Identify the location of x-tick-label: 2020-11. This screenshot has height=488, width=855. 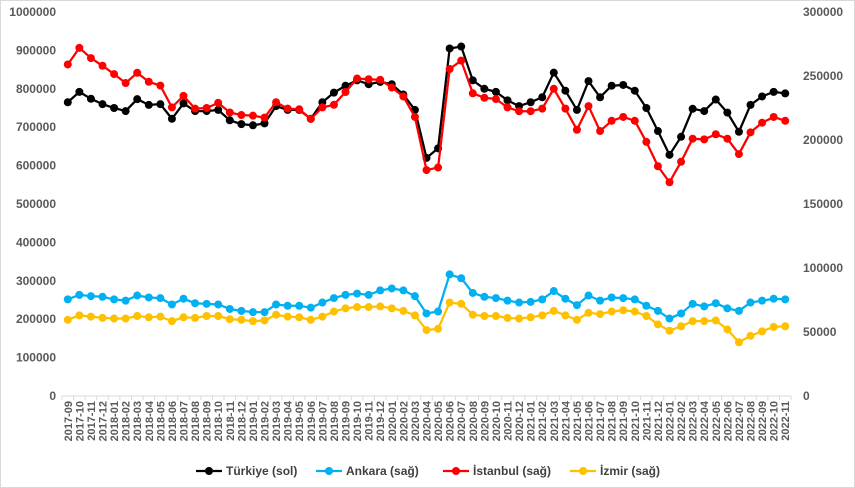
(509, 421).